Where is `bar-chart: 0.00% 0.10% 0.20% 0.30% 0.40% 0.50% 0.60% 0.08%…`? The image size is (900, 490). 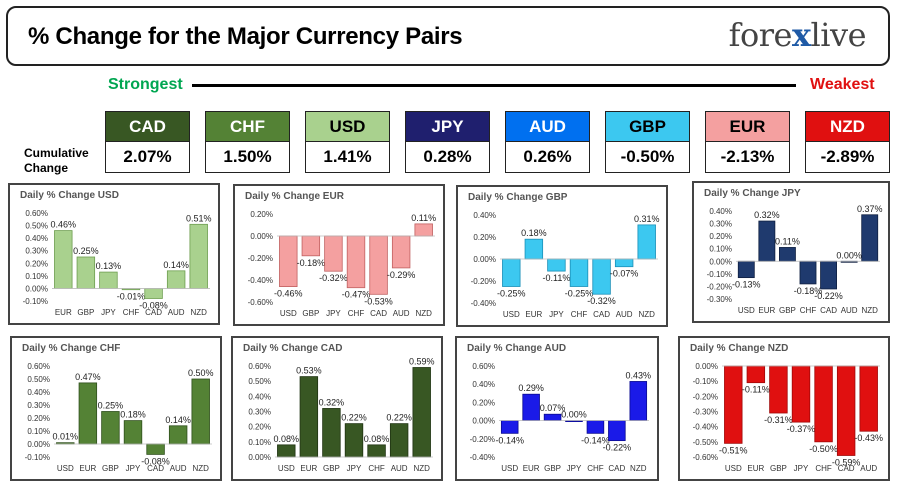
bar-chart: 0.00% 0.10% 0.20% 0.30% 0.40% 0.50% 0.60% 0.08%… is located at coordinates (341, 415).